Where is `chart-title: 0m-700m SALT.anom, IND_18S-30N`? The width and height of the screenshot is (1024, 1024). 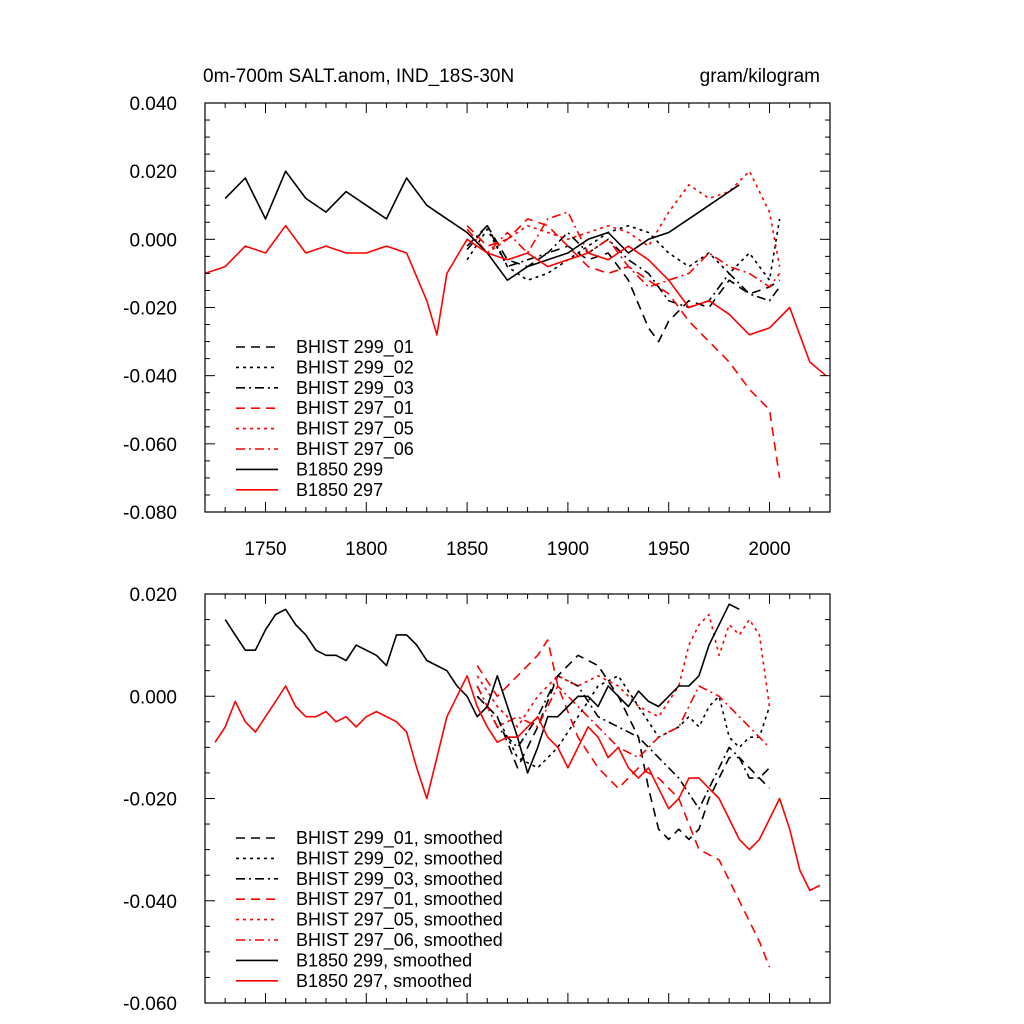 chart-title: 0m-700m SALT.anom, IND_18S-30N is located at coordinates (358, 76).